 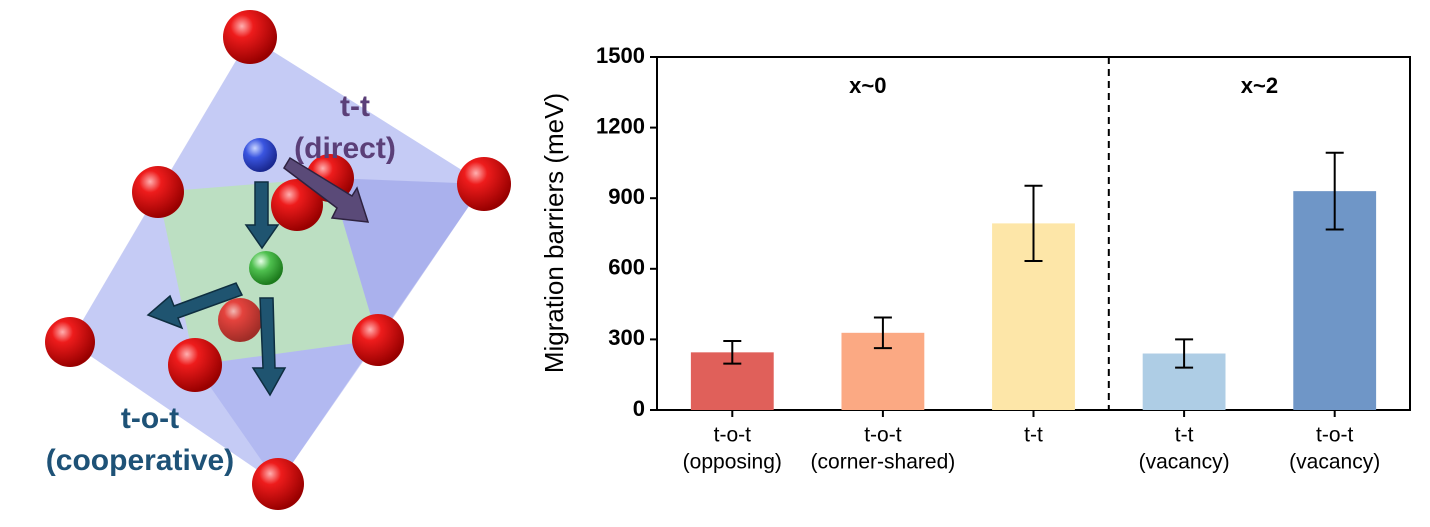 I want to click on y-tick-label: 1500, so click(x=620, y=55).